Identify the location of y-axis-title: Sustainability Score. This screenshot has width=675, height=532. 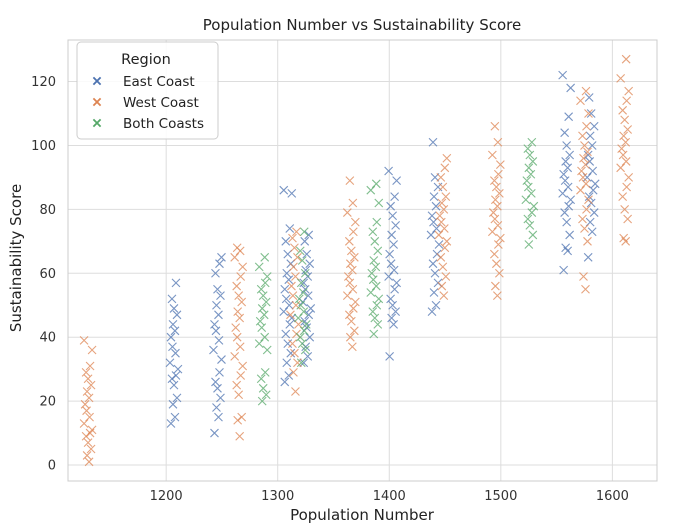
(16, 258).